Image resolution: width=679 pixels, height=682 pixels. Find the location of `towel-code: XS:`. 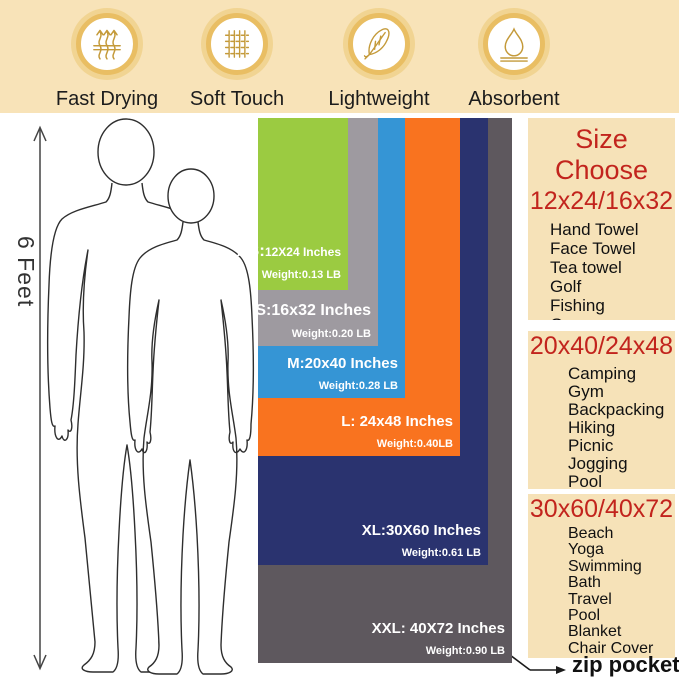

towel-code: XS: is located at coordinates (250, 250).